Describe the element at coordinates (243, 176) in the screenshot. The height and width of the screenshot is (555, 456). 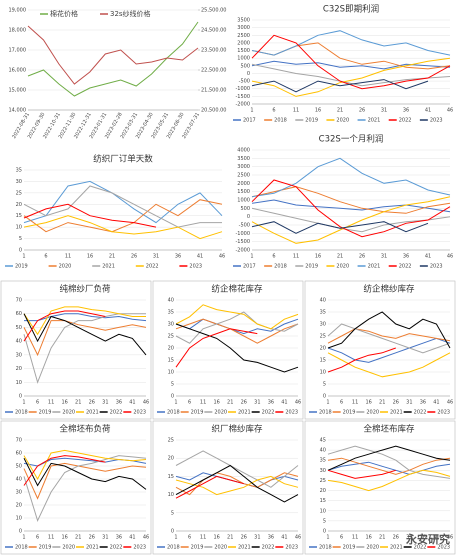
I see `y-tick-label: 2500` at that location.